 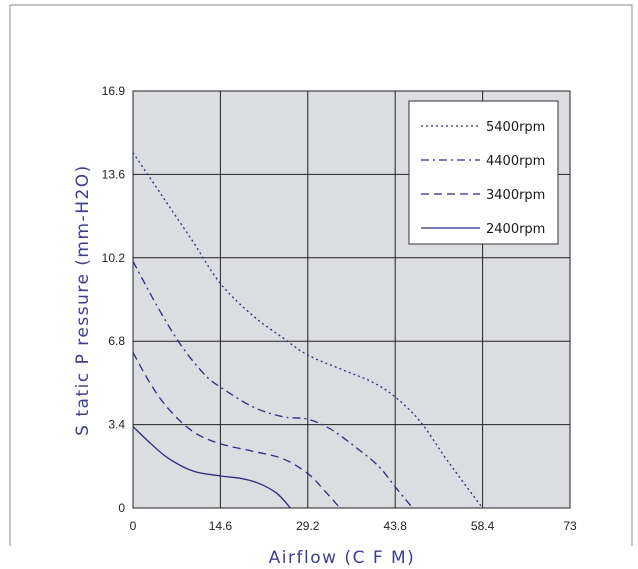 I want to click on series-line-2400rpm, so click(x=211, y=467).